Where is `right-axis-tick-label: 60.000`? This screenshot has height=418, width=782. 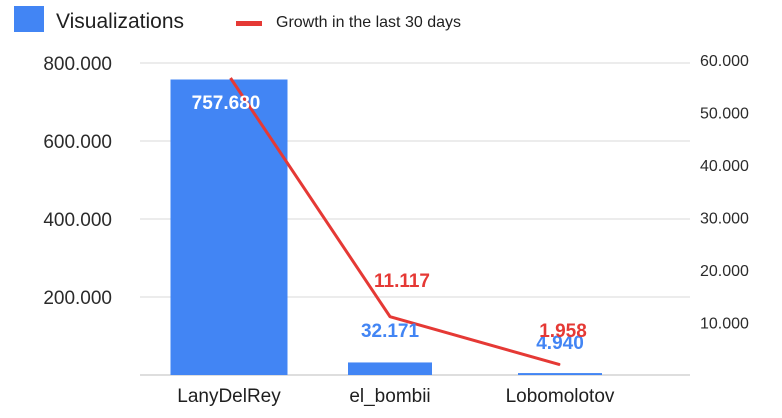 right-axis-tick-label: 60.000 is located at coordinates (724, 61).